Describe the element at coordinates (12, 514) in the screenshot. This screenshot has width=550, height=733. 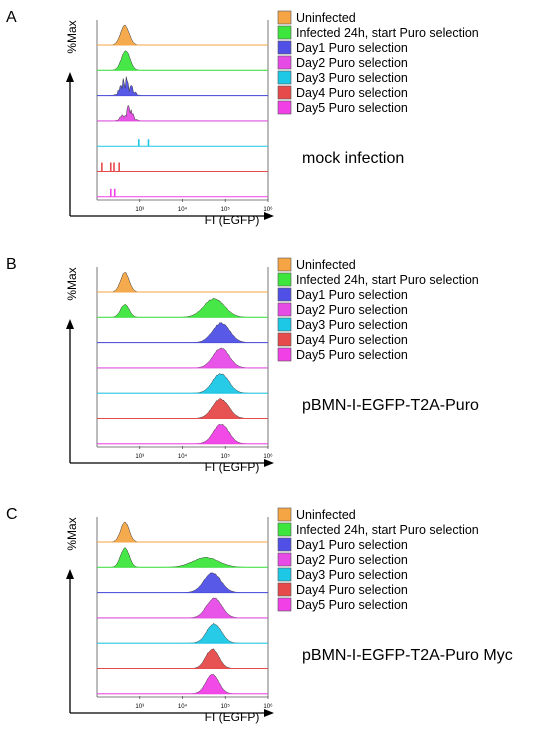
I see `panel-label: C` at that location.